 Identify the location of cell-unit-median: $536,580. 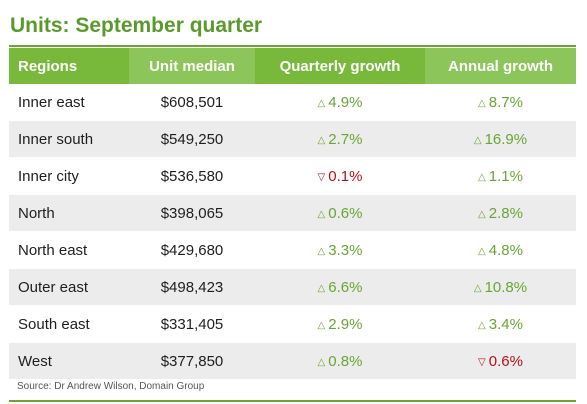
(192, 176).